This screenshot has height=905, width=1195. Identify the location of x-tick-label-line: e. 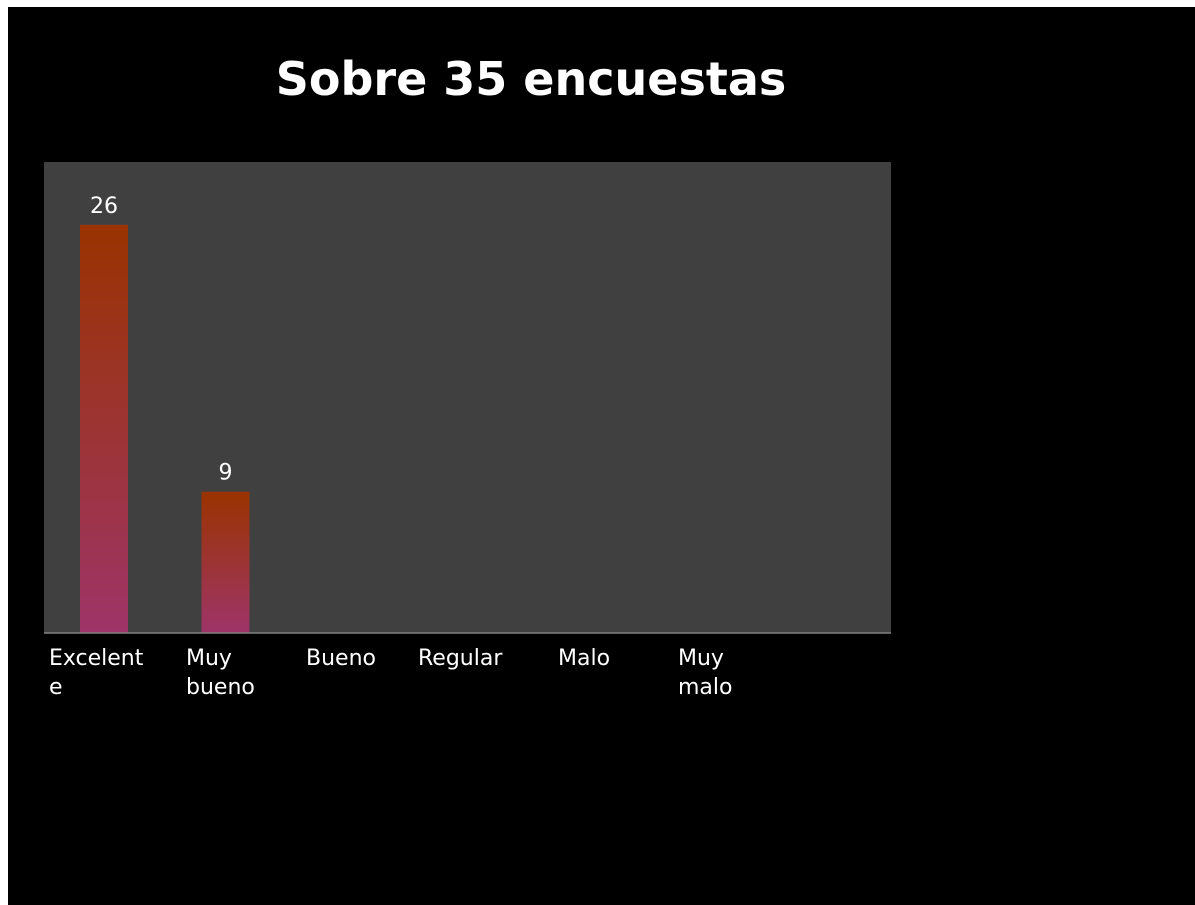
(56, 687).